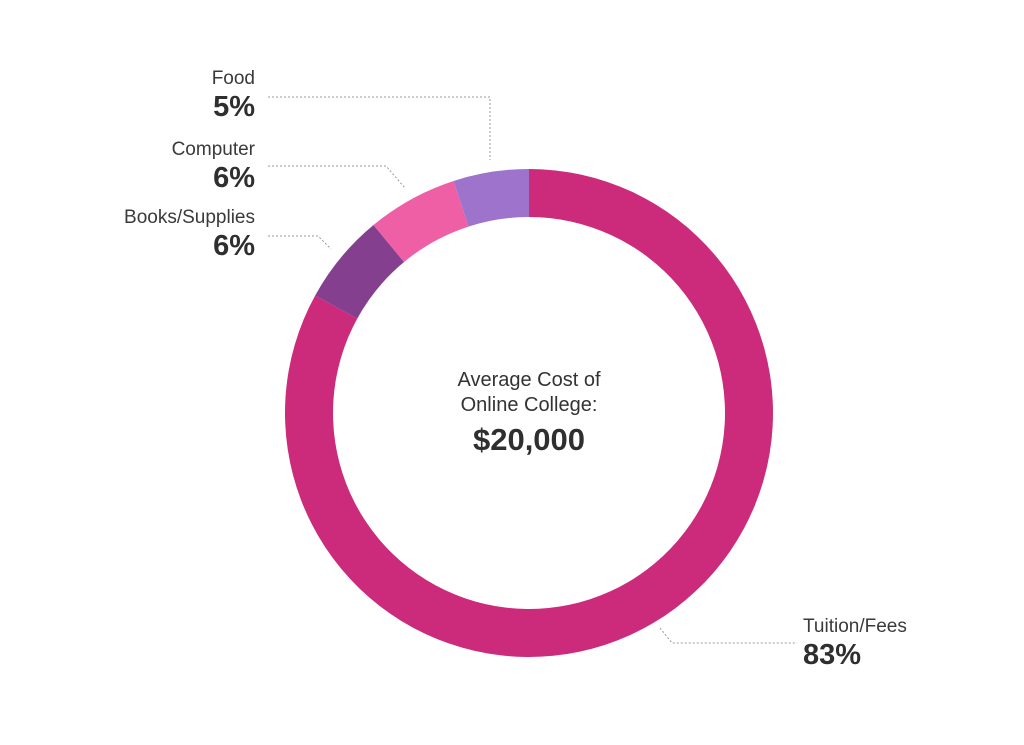 The height and width of the screenshot is (745, 1024). What do you see at coordinates (234, 107) in the screenshot?
I see `slice-percent-food: 5%` at bounding box center [234, 107].